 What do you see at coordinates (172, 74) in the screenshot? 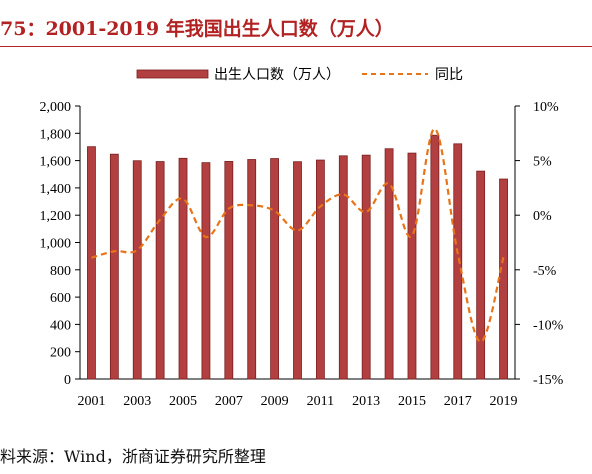
I see `legend-bar-swatch` at bounding box center [172, 74].